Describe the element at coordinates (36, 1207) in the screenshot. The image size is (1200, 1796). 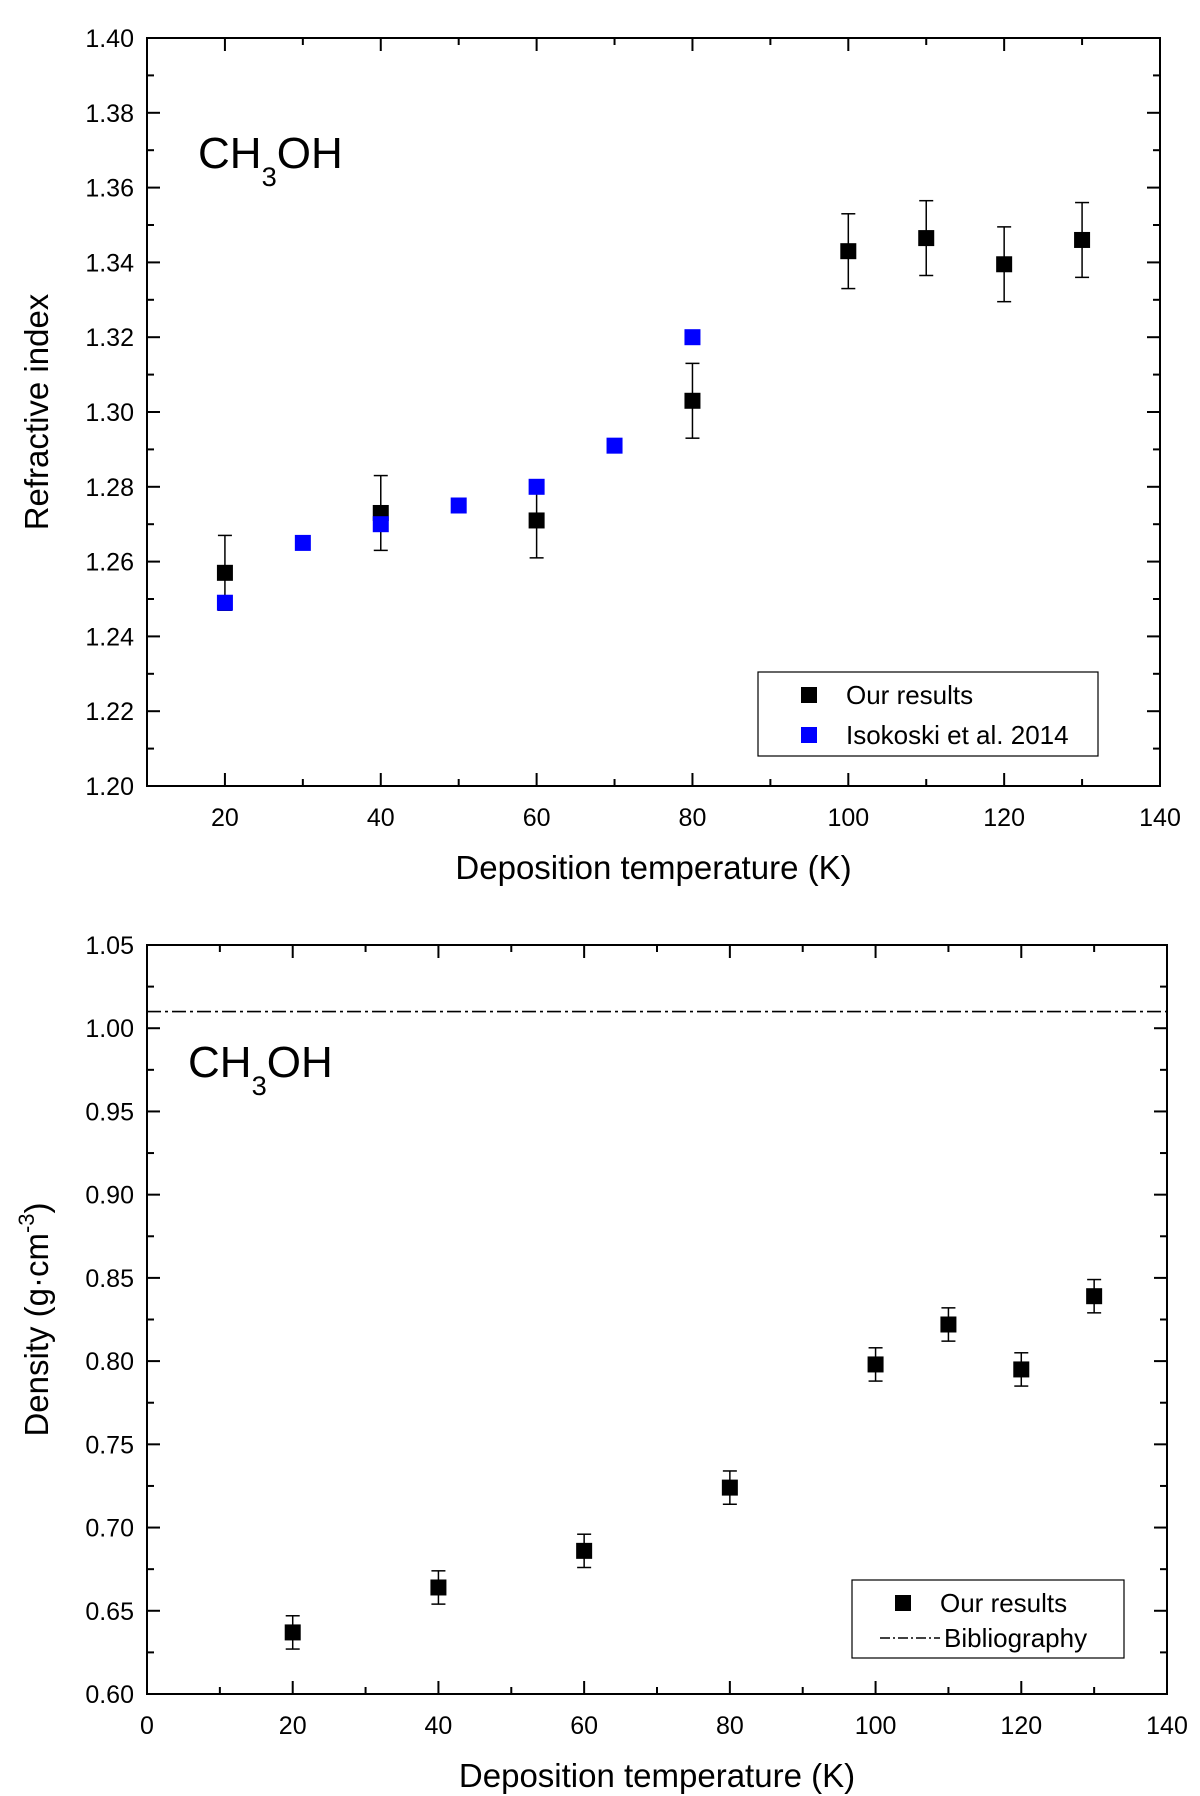
I see `y-axis-label-end: )` at that location.